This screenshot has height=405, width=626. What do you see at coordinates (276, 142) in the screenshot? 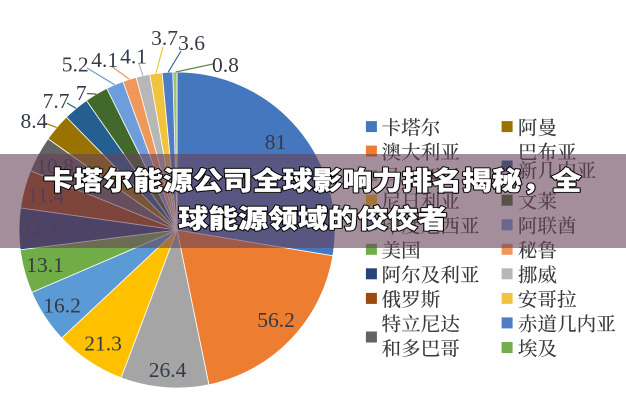
I see `svg-text: 81` at bounding box center [276, 142].